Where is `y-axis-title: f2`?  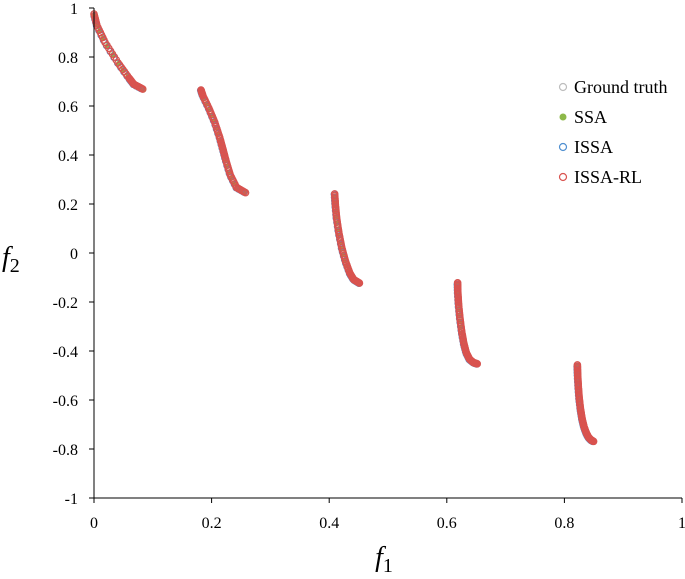 y-axis-title: f2 is located at coordinates (11, 259).